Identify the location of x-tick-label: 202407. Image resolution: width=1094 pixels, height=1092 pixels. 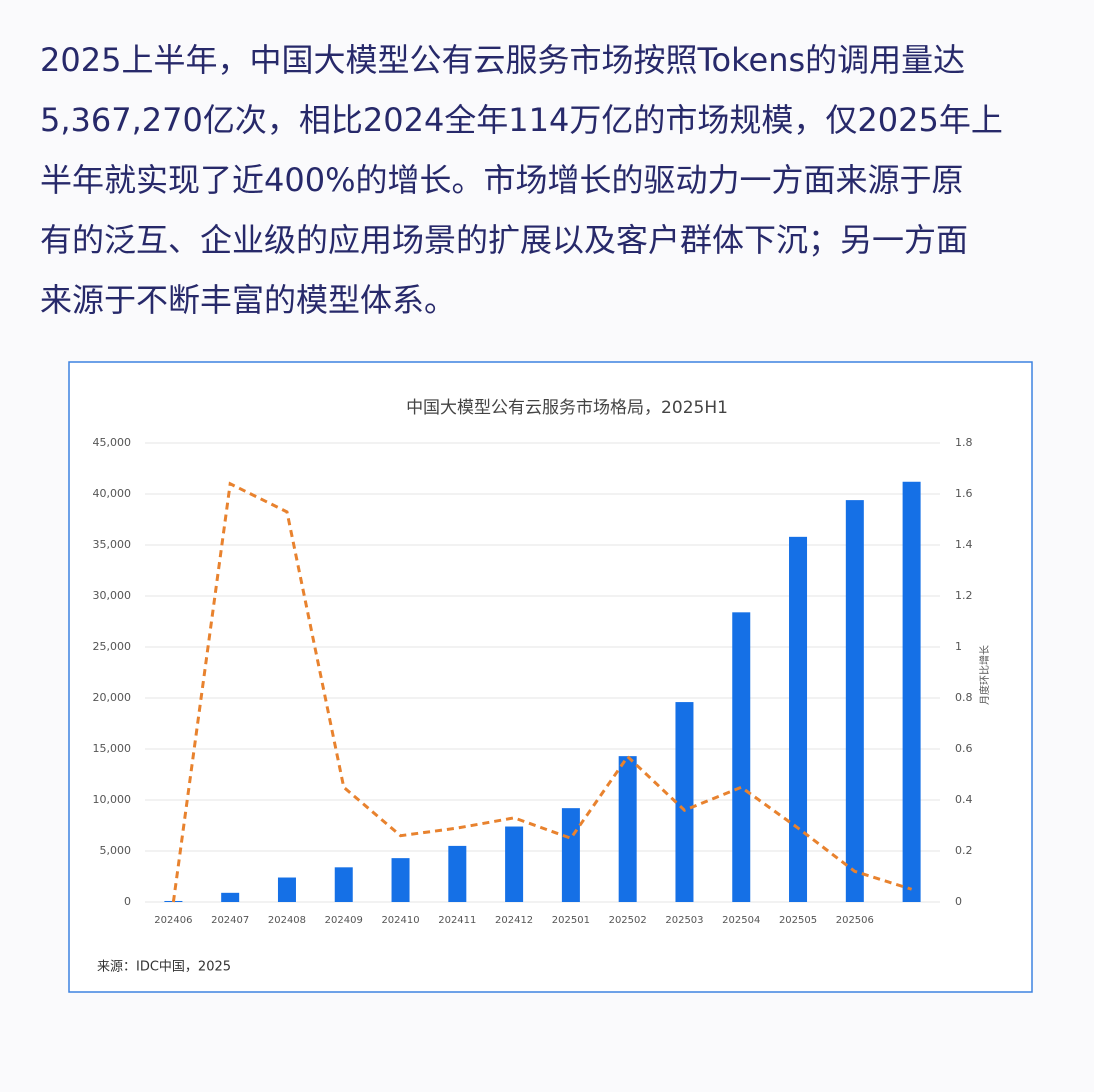
(230, 920).